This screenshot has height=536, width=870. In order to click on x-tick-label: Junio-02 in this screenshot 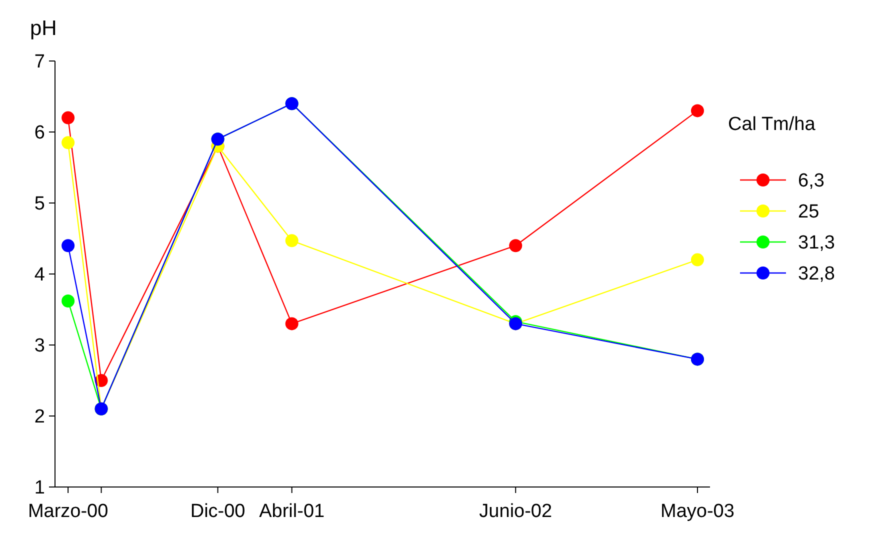, I will do `click(515, 511)`.